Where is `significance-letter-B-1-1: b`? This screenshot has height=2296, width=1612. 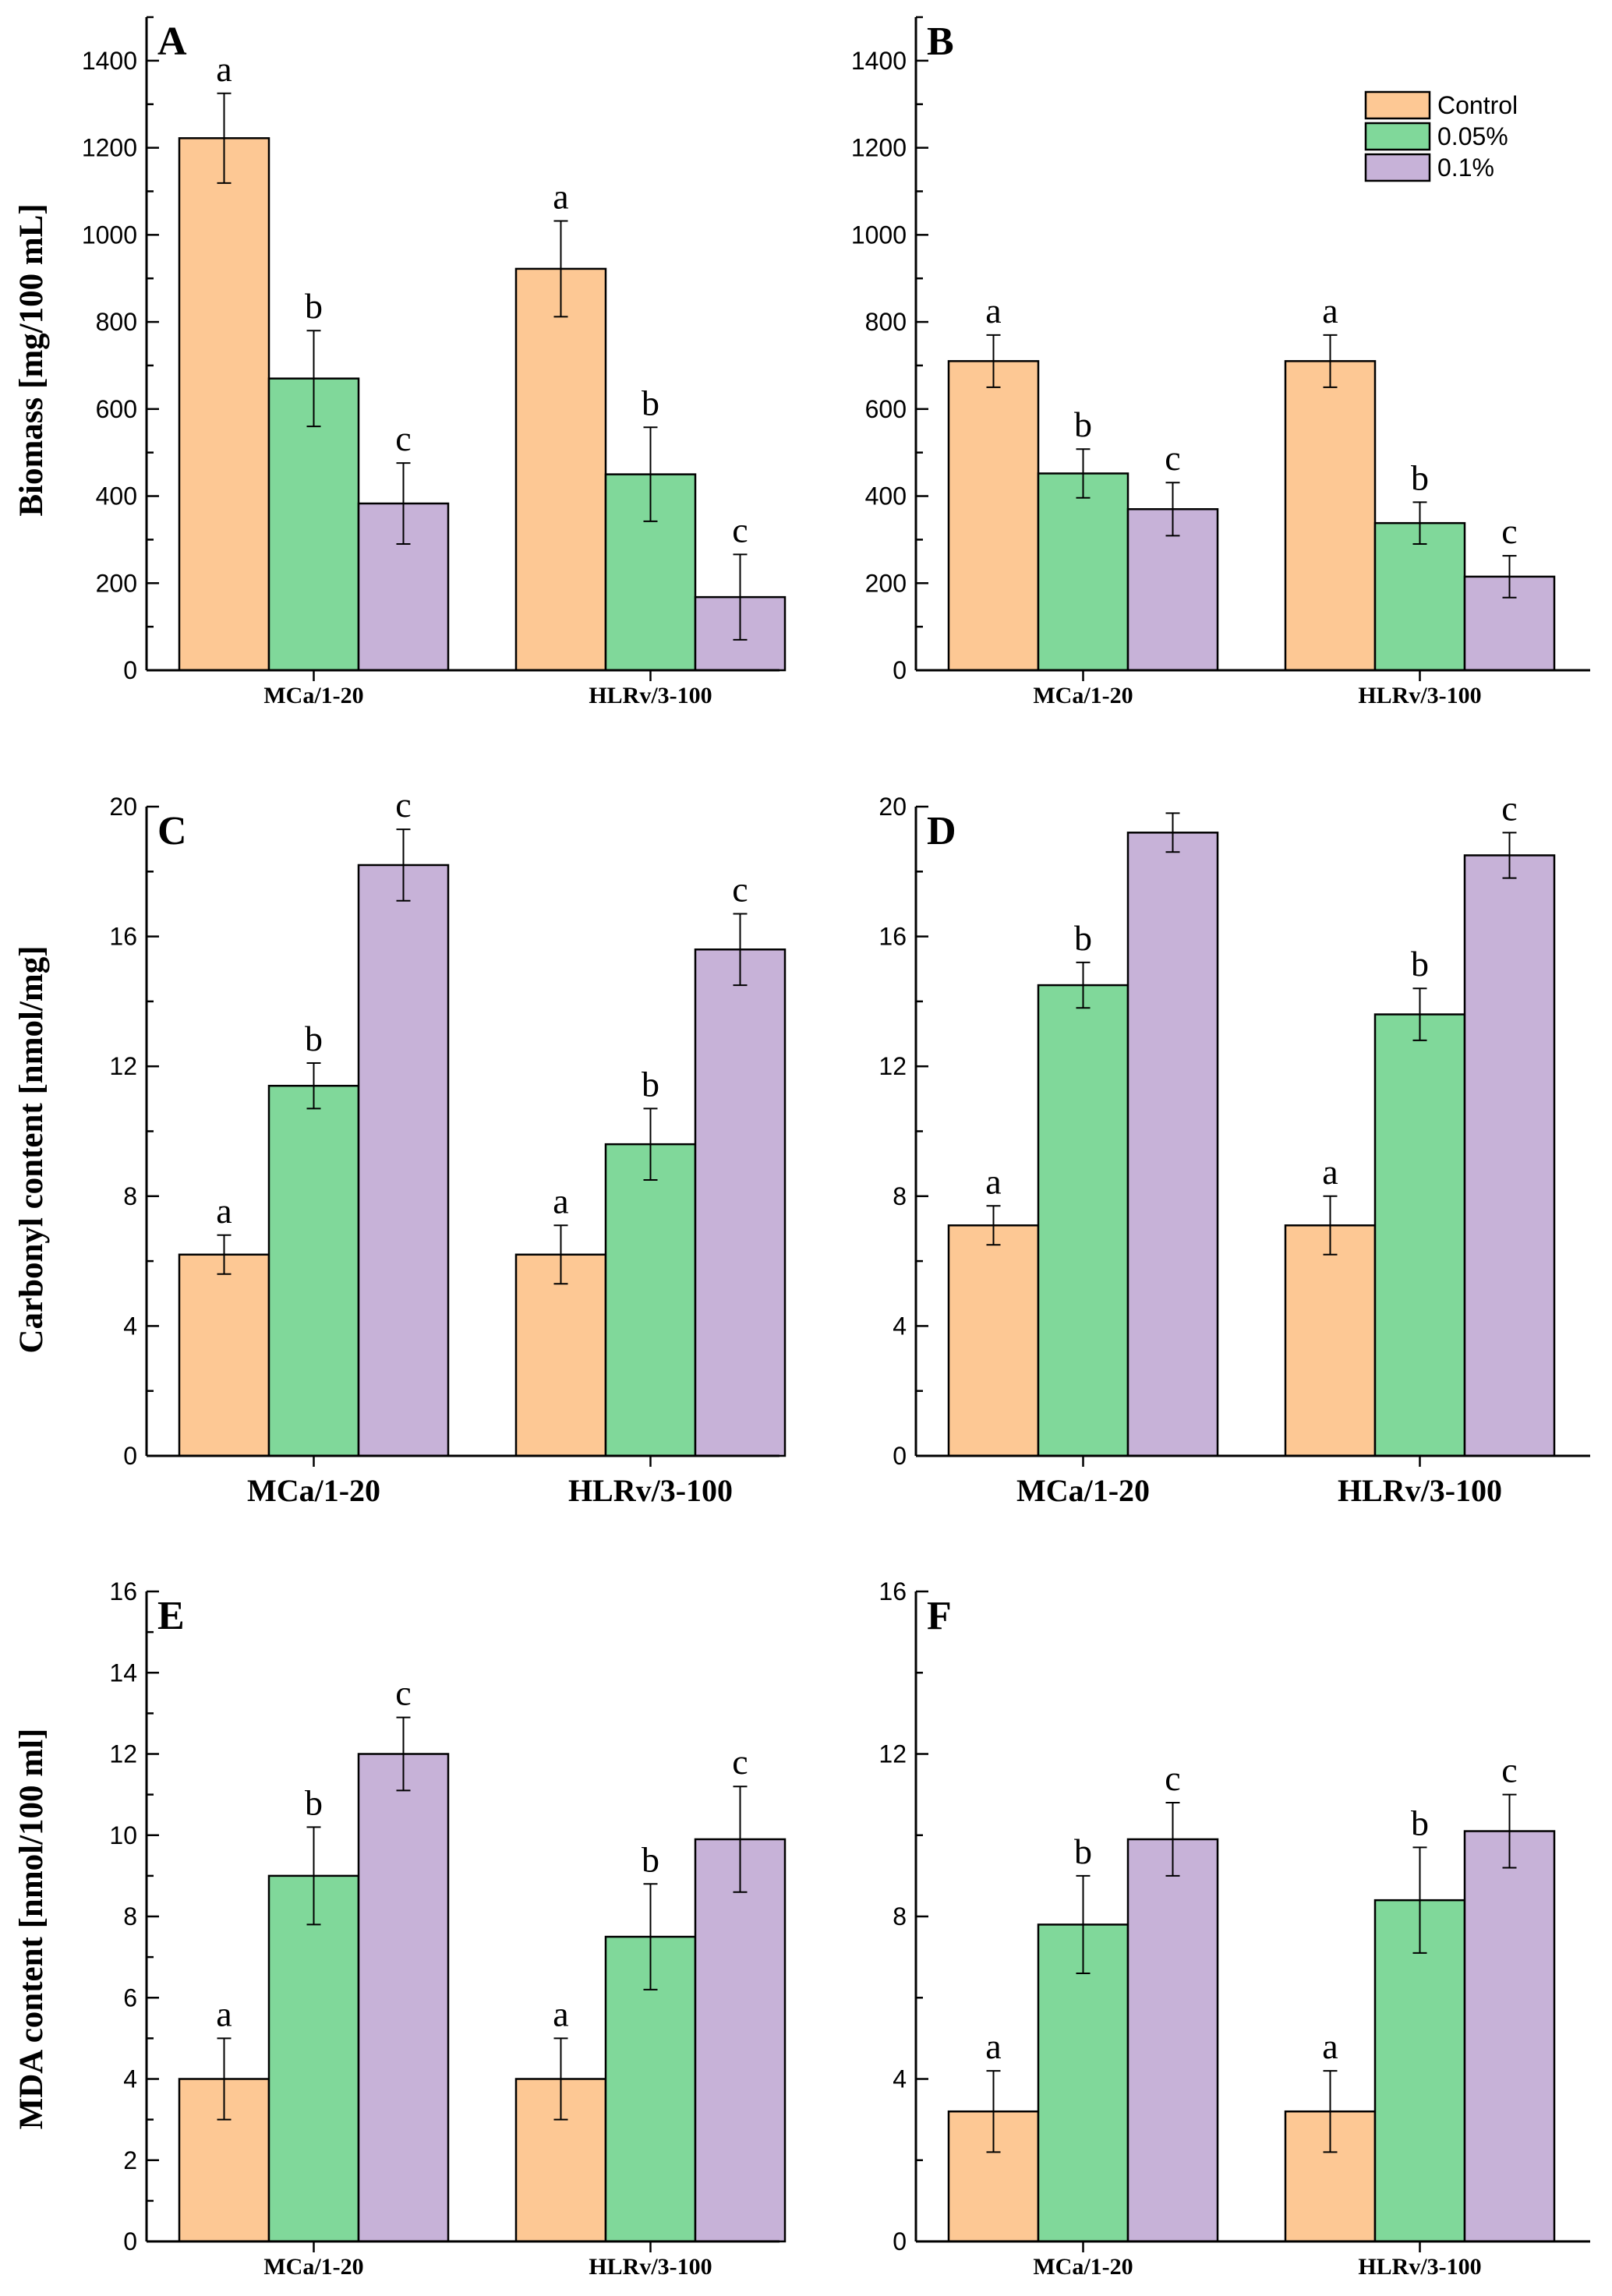
significance-letter-B-1-1: b is located at coordinates (1420, 477).